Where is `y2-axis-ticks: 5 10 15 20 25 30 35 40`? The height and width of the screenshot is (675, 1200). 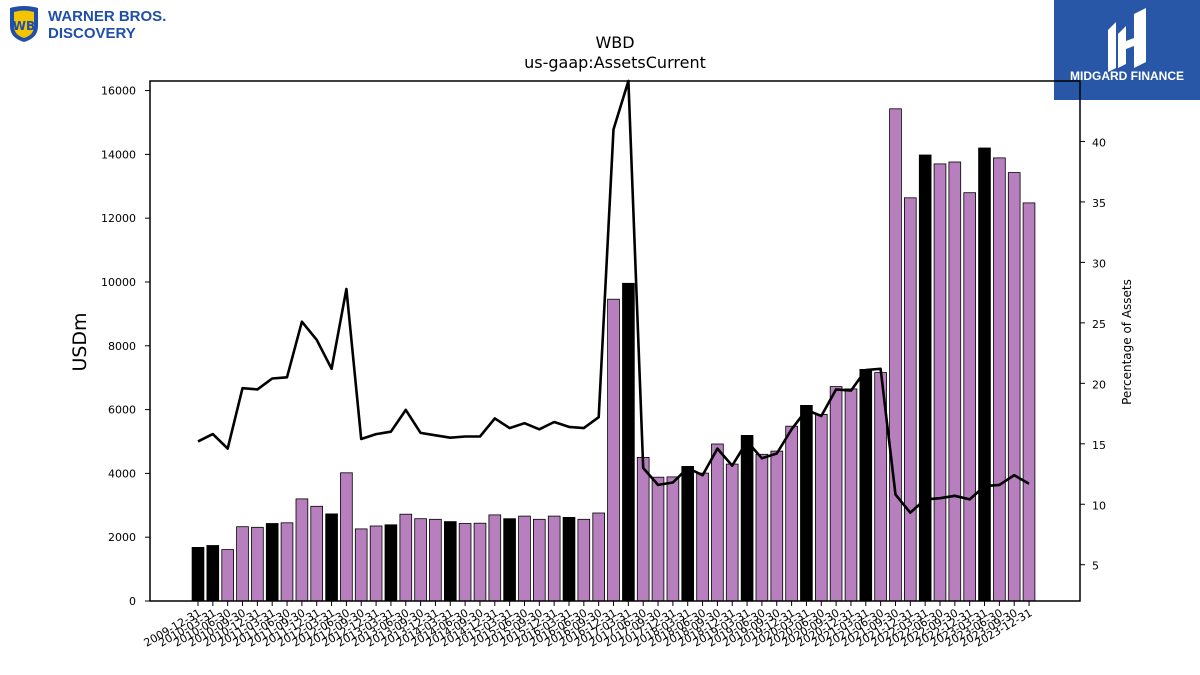 y2-axis-ticks: 5 10 15 20 25 30 35 40 is located at coordinates (1093, 354).